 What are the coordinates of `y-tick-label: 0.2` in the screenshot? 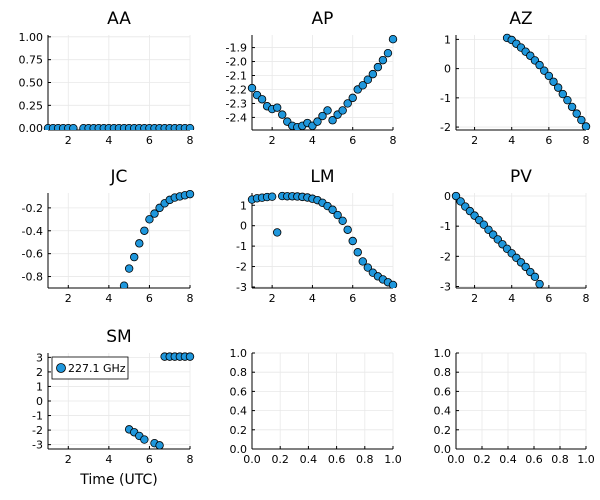 It's located at (239, 430).